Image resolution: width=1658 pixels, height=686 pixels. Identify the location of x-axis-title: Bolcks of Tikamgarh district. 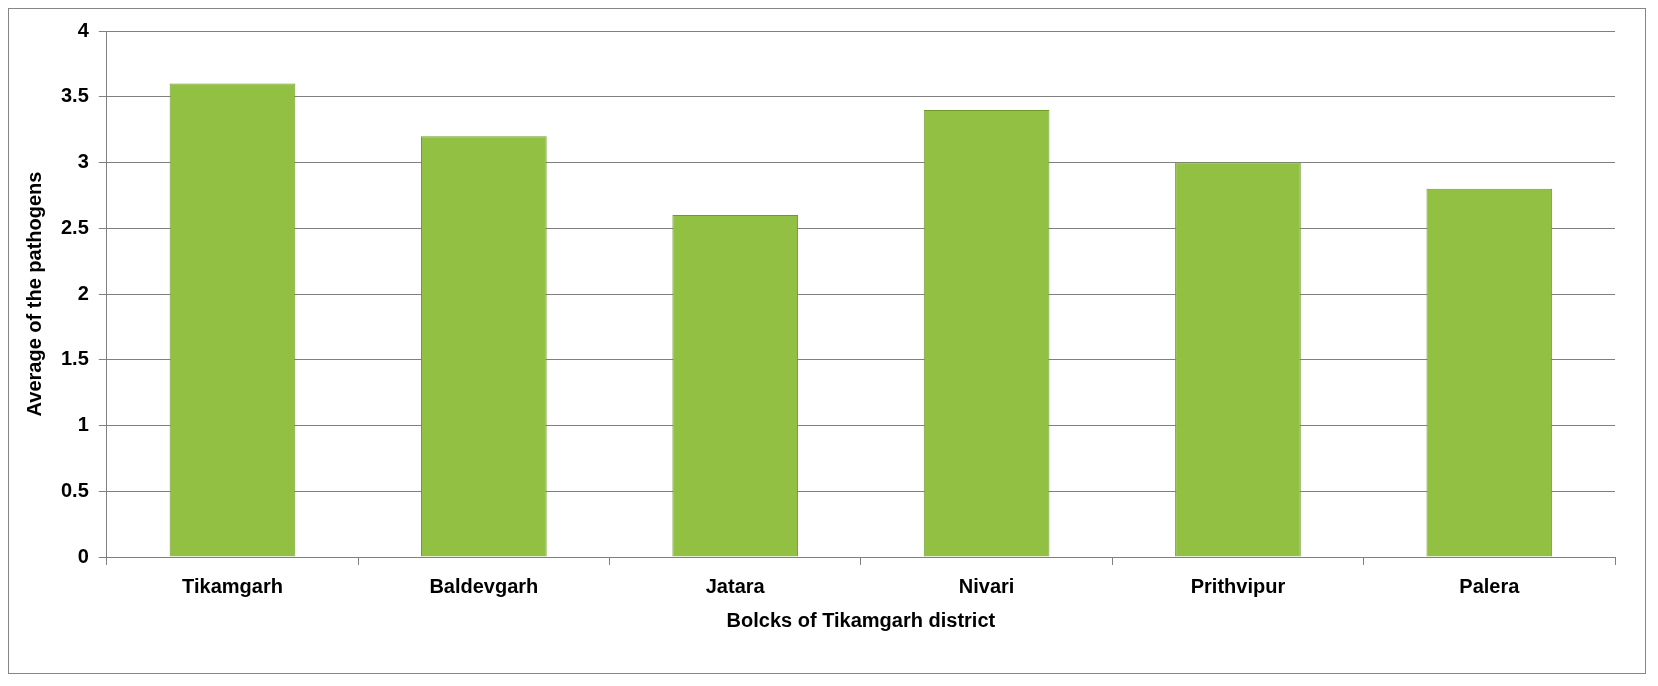
(861, 619).